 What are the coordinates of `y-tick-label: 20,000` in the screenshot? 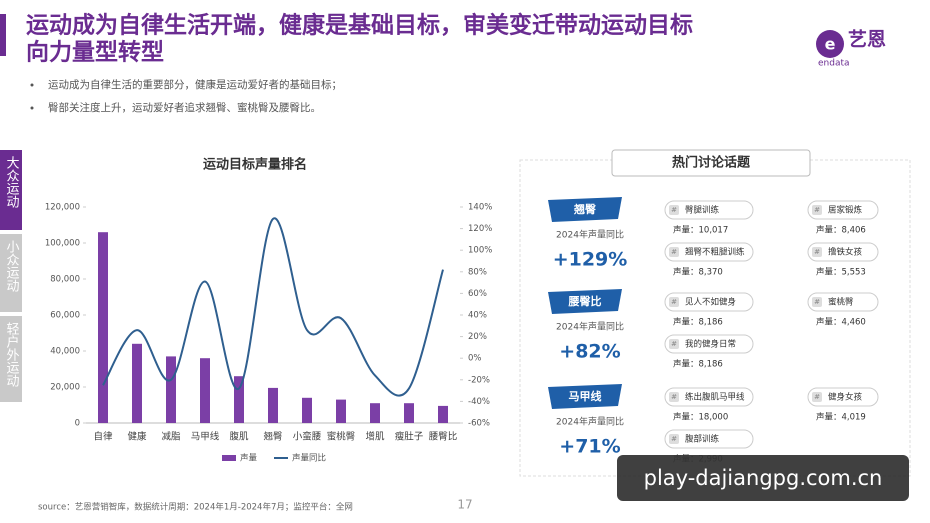 It's located at (65, 388).